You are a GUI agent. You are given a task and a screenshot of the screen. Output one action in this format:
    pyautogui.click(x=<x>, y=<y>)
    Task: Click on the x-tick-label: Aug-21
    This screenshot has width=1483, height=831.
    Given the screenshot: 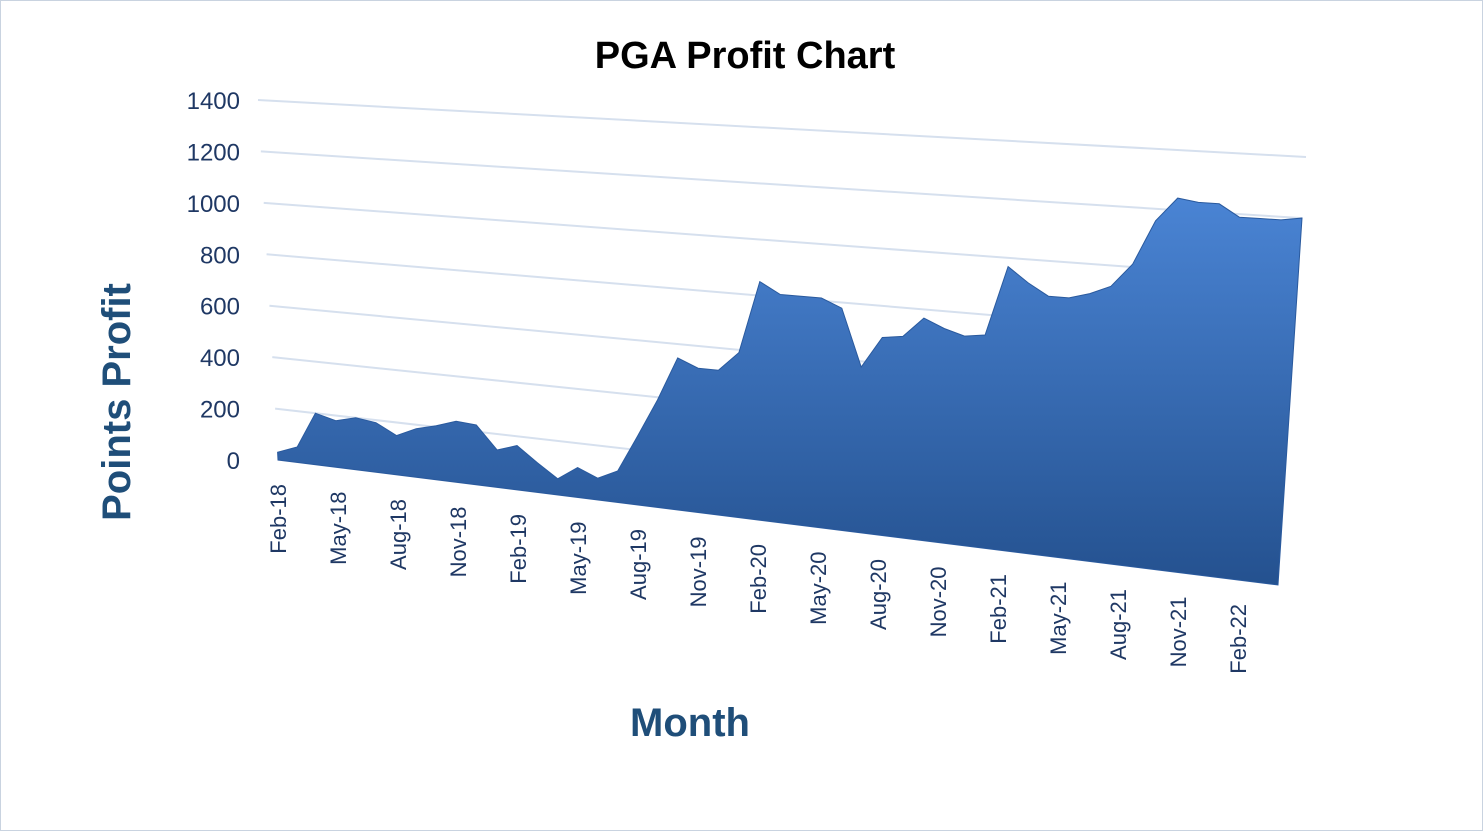 What is the action you would take?
    pyautogui.click(x=1118, y=624)
    